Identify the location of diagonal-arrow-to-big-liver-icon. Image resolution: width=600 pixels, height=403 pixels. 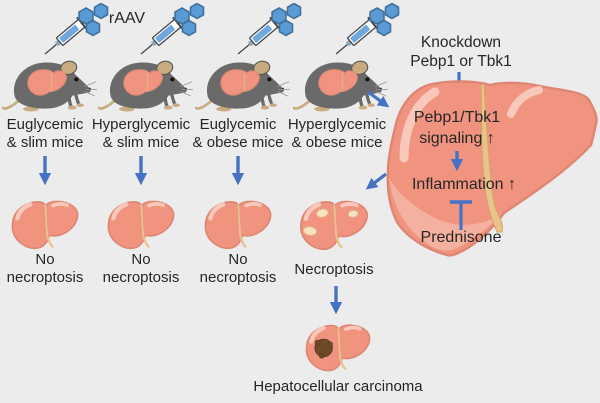
(378, 99).